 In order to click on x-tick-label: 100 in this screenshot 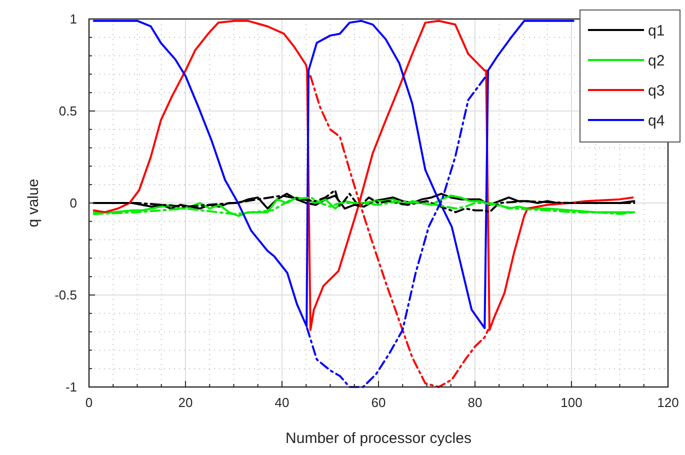, I will do `click(571, 402)`.